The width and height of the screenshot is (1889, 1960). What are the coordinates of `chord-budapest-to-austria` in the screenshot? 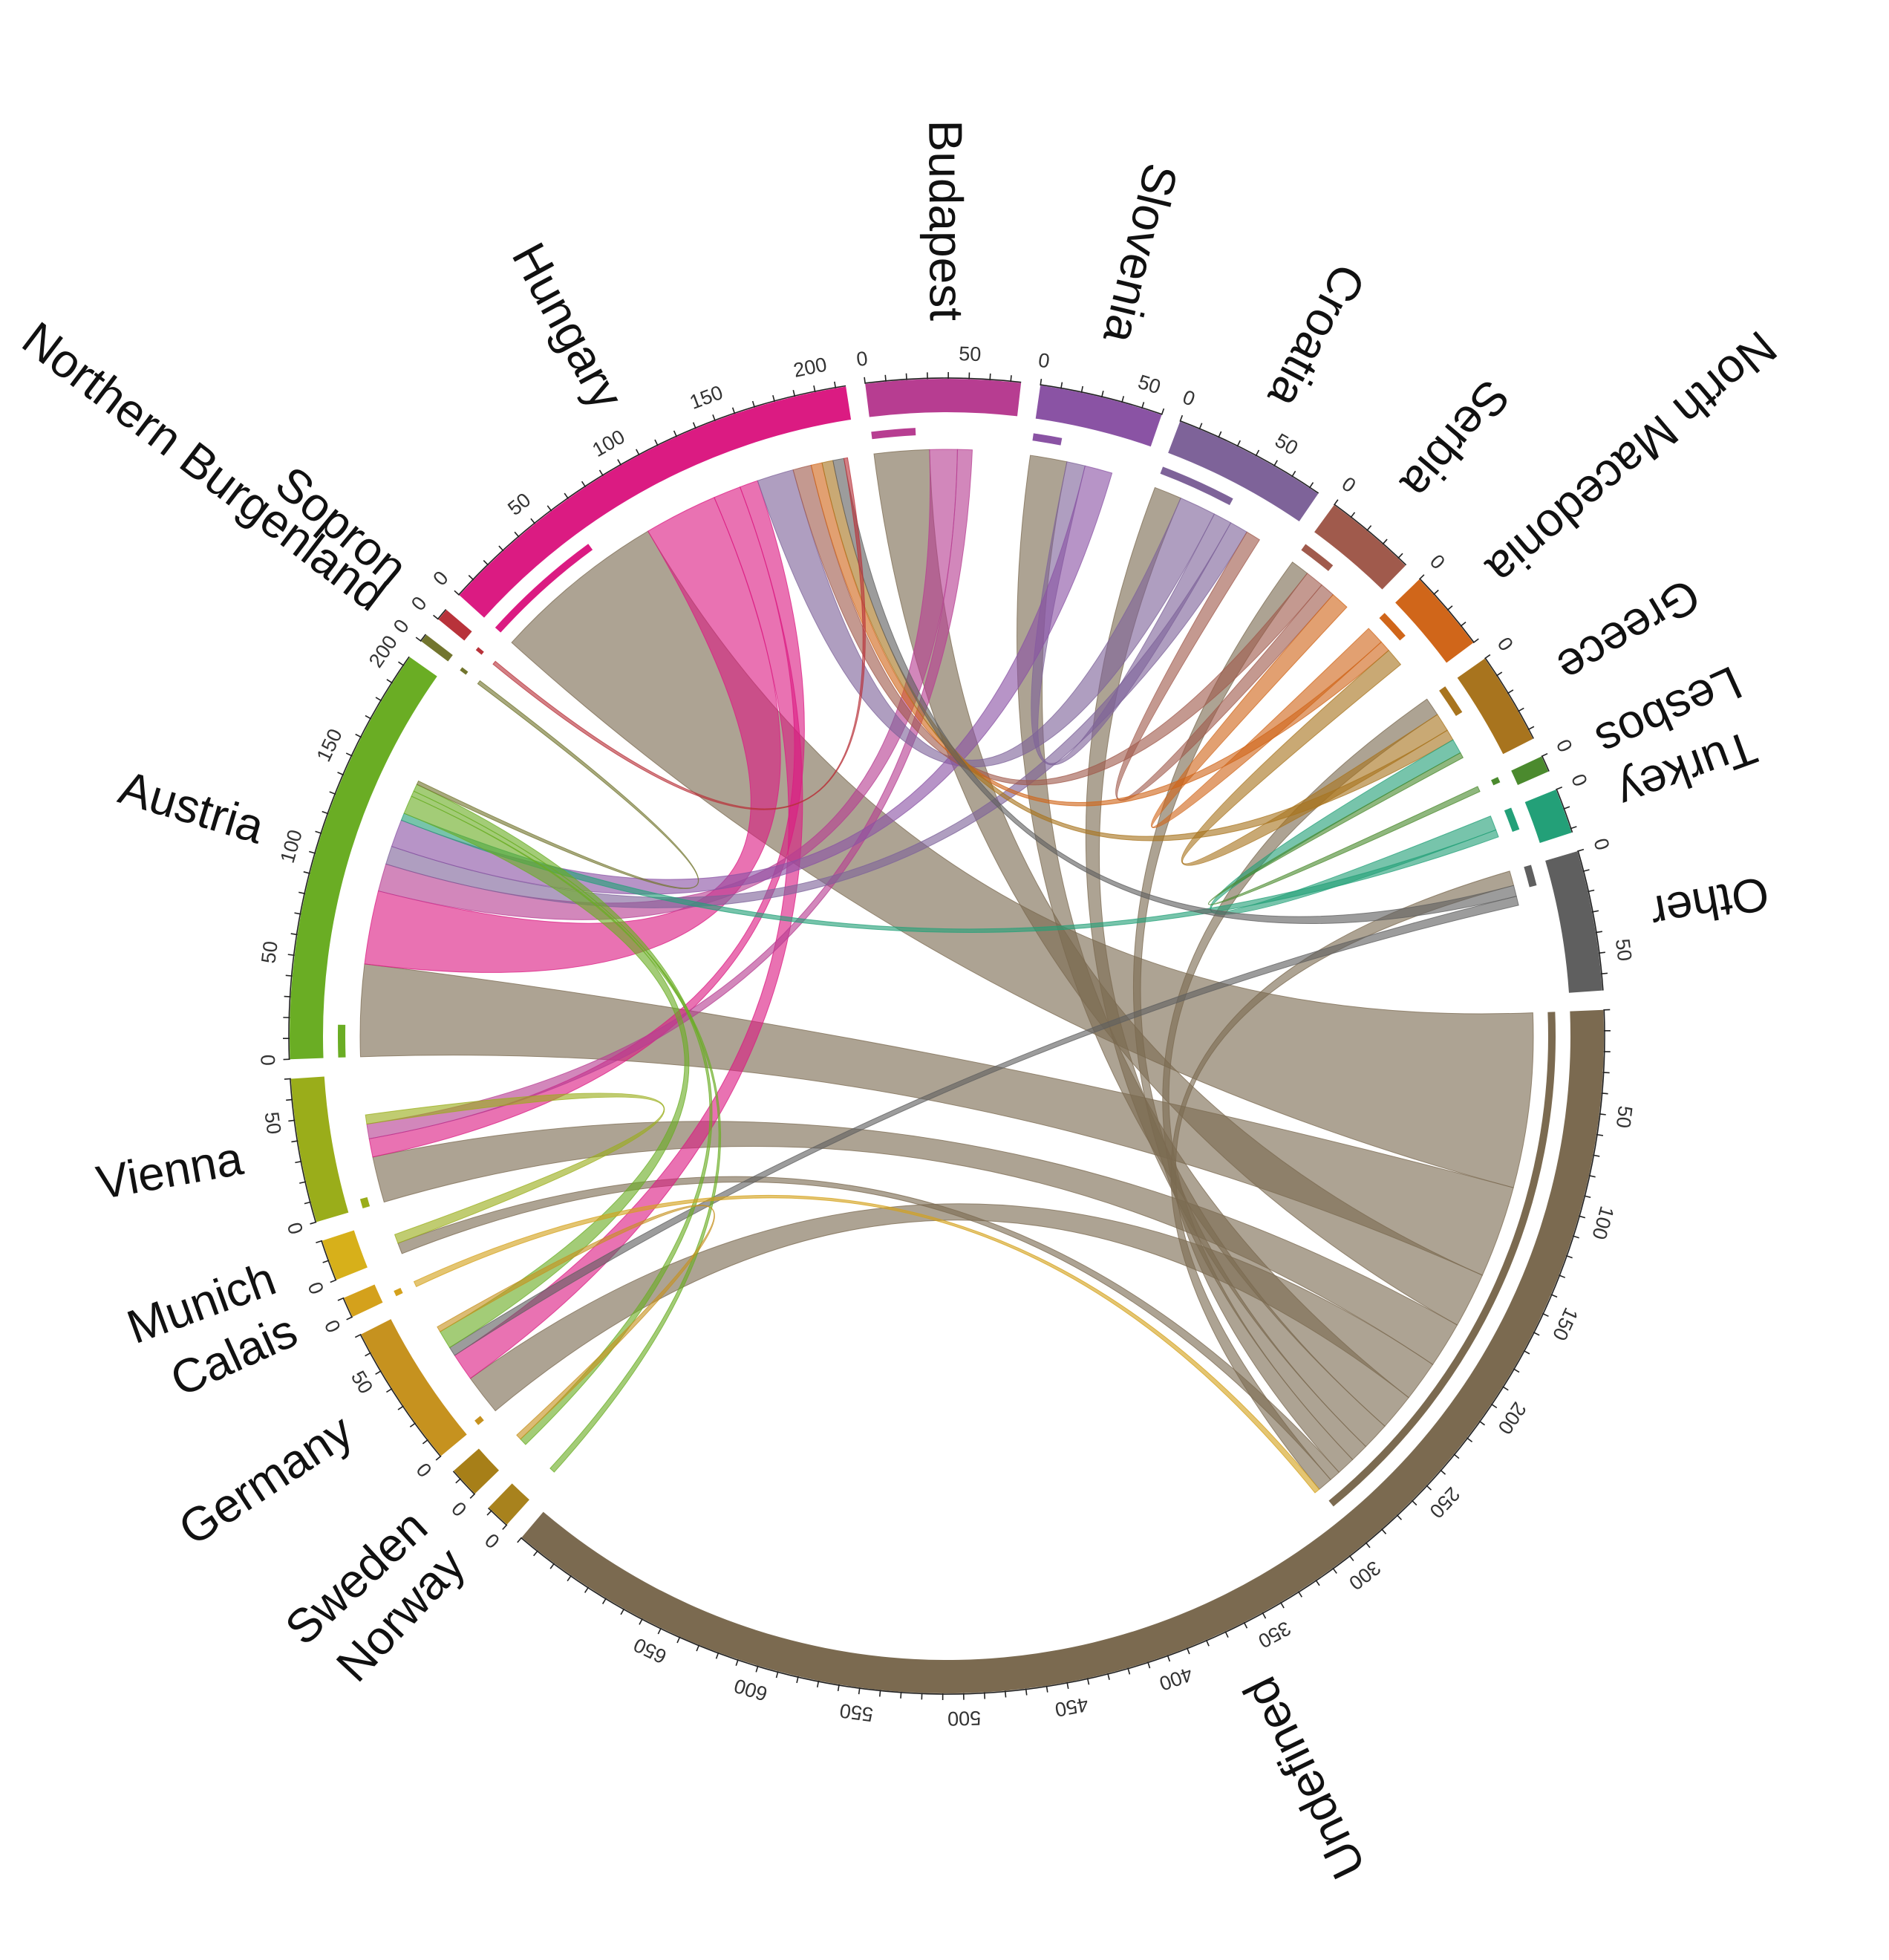 It's located at (668, 684).